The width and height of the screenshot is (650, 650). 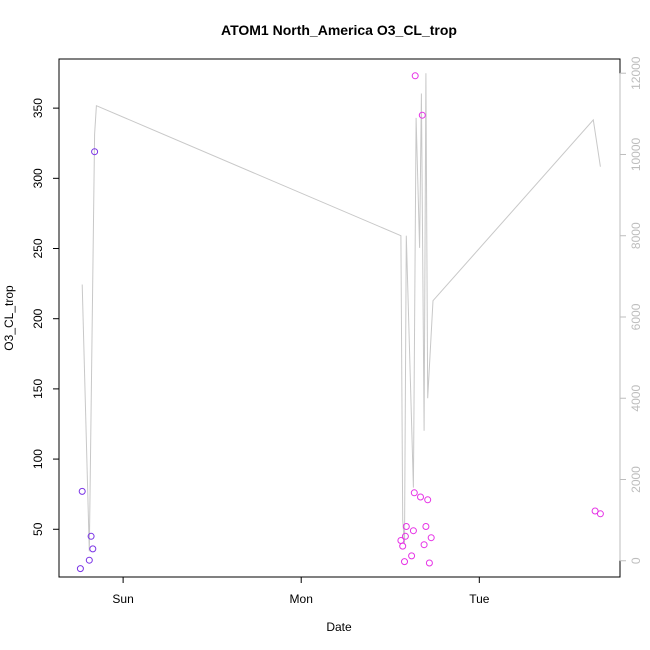 What do you see at coordinates (636, 560) in the screenshot?
I see `y2-tick-label: 0` at bounding box center [636, 560].